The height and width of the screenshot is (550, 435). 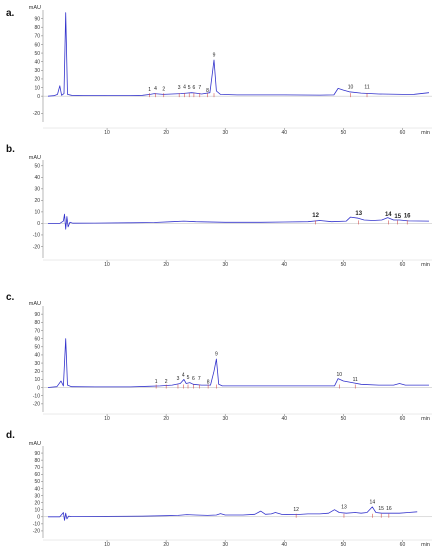 I want to click on panel-label: a., so click(x=10, y=13).